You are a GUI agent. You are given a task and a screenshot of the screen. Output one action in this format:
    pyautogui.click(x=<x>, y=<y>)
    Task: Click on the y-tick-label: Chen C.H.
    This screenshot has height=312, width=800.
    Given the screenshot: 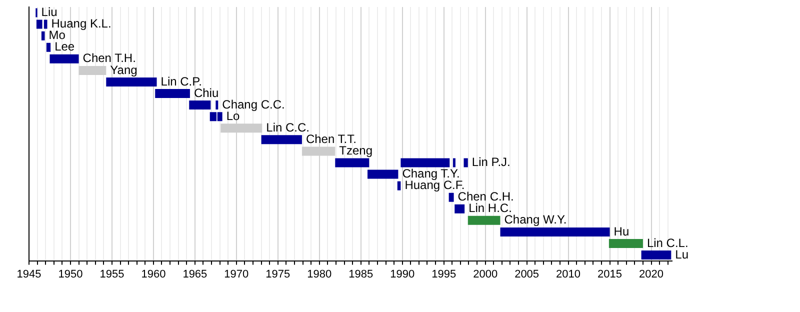 What is the action you would take?
    pyautogui.click(x=486, y=197)
    